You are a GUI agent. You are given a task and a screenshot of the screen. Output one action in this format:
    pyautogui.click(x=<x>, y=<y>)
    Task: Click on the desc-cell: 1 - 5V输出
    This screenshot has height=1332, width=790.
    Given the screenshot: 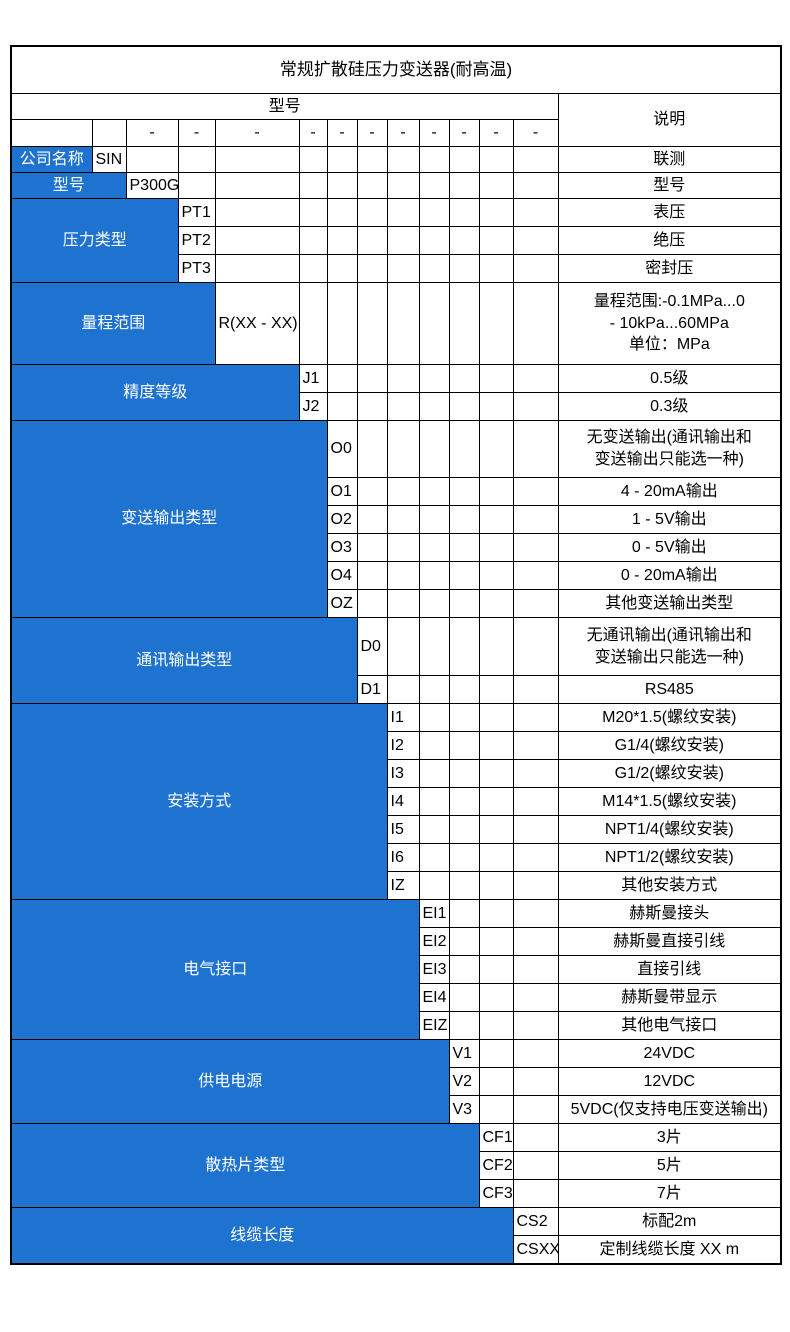 What is the action you would take?
    pyautogui.click(x=669, y=519)
    